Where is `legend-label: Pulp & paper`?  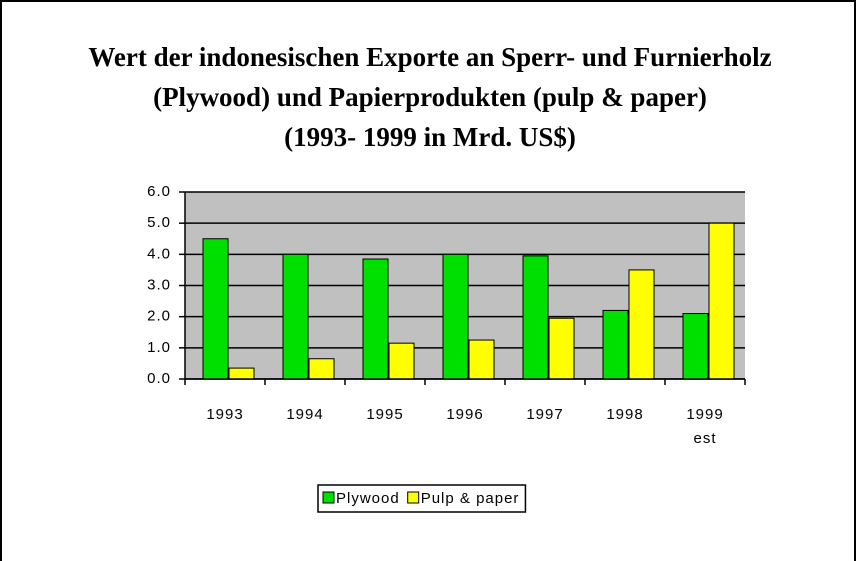
legend-label: Pulp & paper is located at coordinates (470, 498).